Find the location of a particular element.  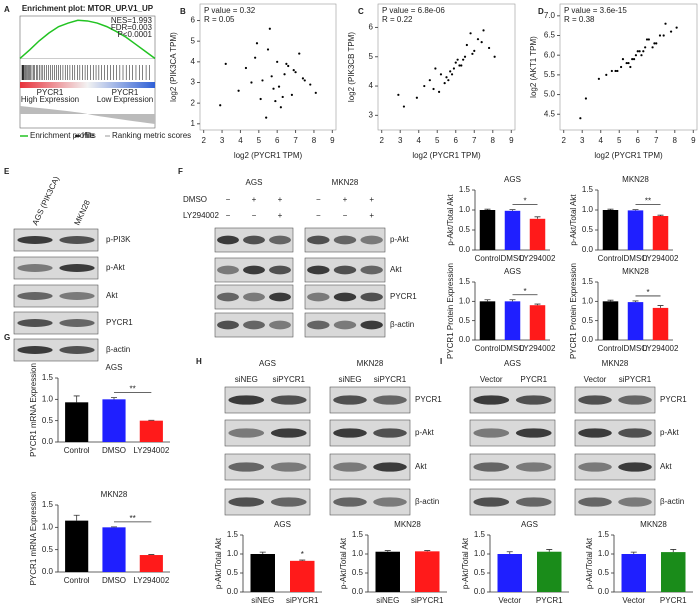

x-tick-label: siNEG is located at coordinates (387, 600).